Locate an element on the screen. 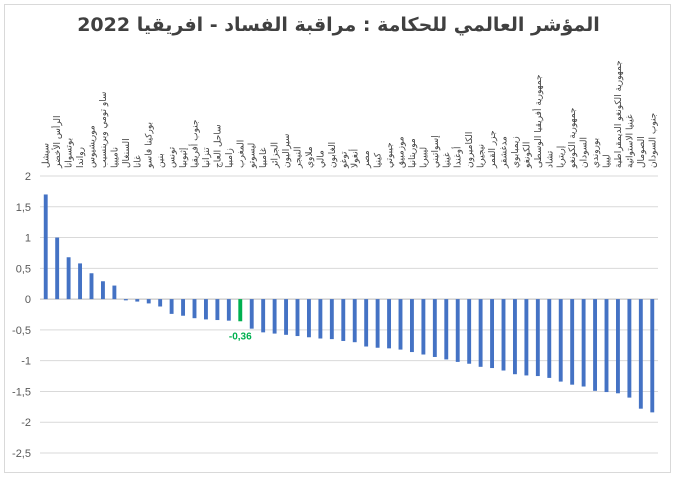 This screenshot has width=677, height=479. x-tick-label: موزمبيق is located at coordinates (402, 152).